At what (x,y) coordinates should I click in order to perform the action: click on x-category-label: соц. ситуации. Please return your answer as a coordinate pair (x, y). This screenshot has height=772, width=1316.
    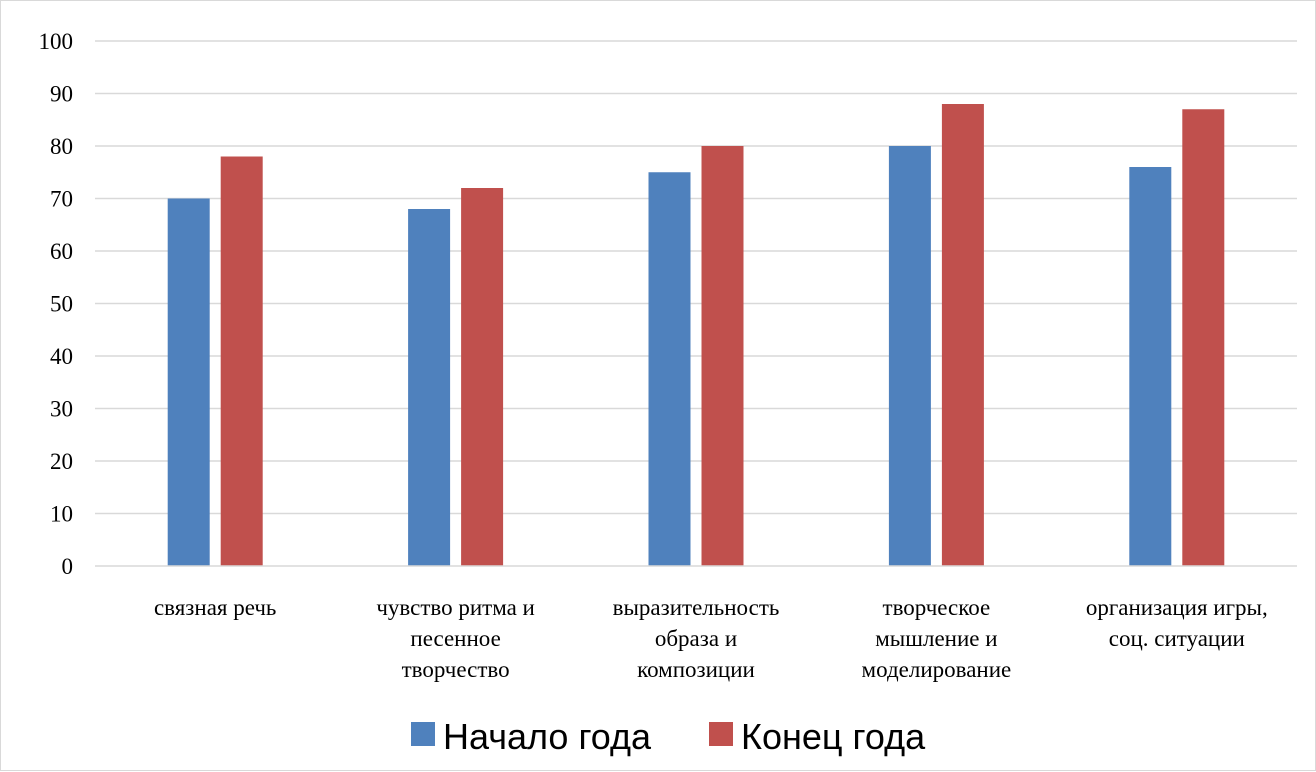
    Looking at the image, I should click on (1177, 638).